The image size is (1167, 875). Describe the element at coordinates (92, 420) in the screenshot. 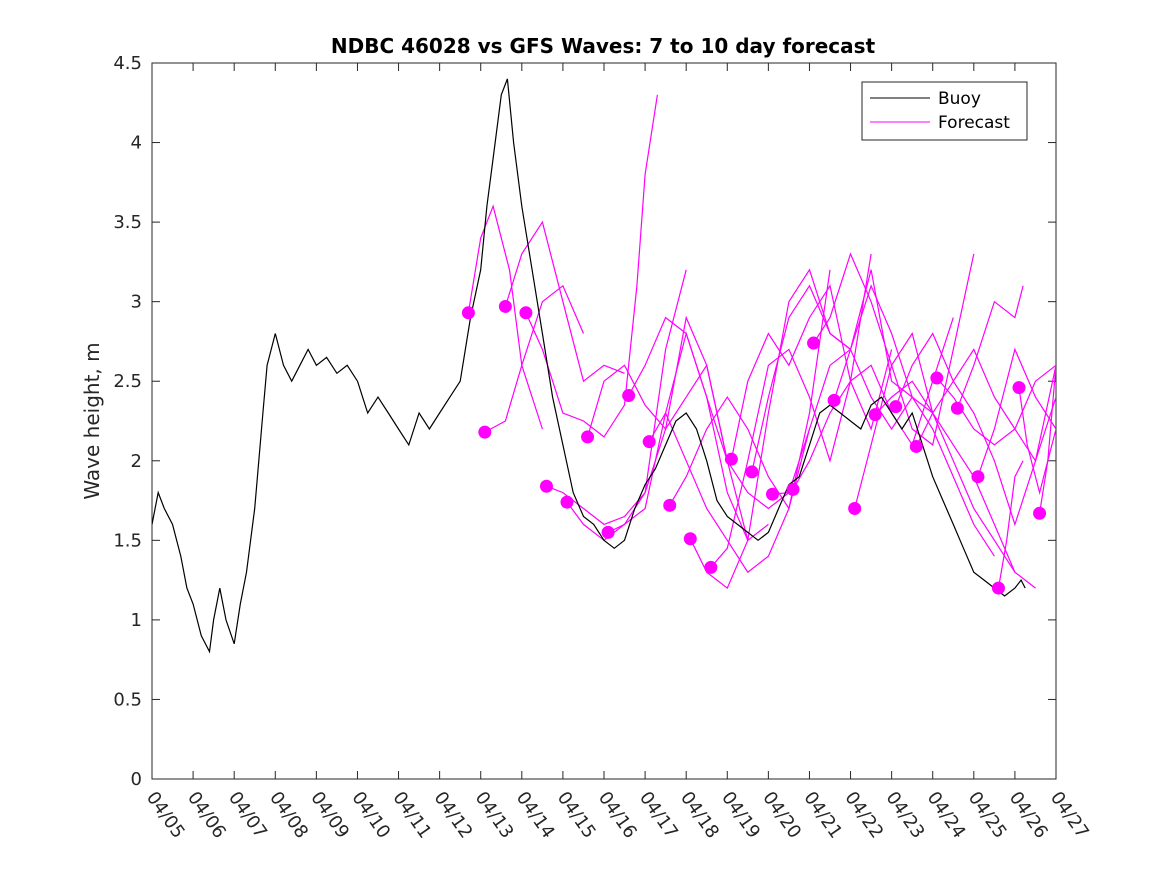

I see `y-axis-label: Wave height, m` at that location.